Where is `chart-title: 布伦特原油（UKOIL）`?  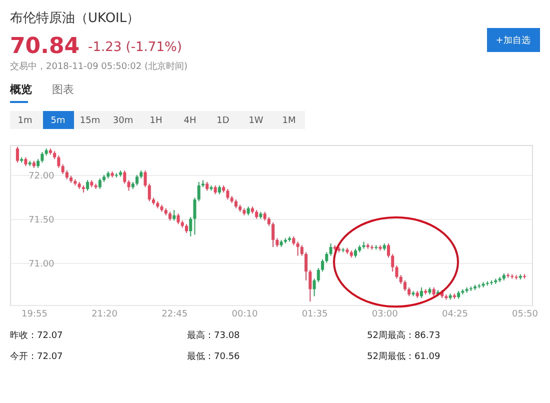 chart-title: 布伦特原油（UKOIL） is located at coordinates (75, 18).